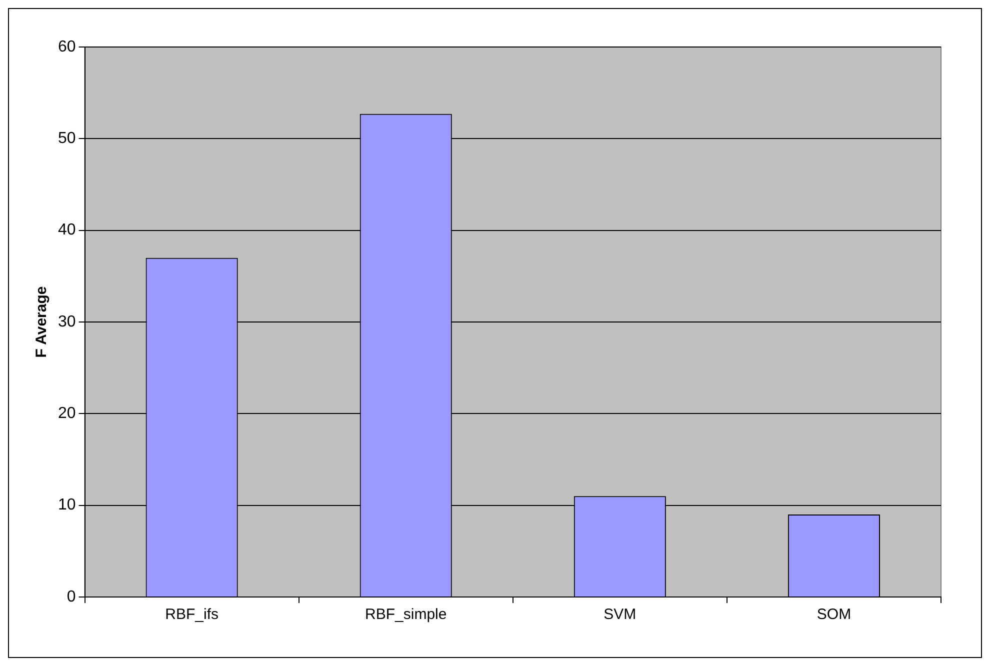  I want to click on y-tick-label: 10, so click(67, 505).